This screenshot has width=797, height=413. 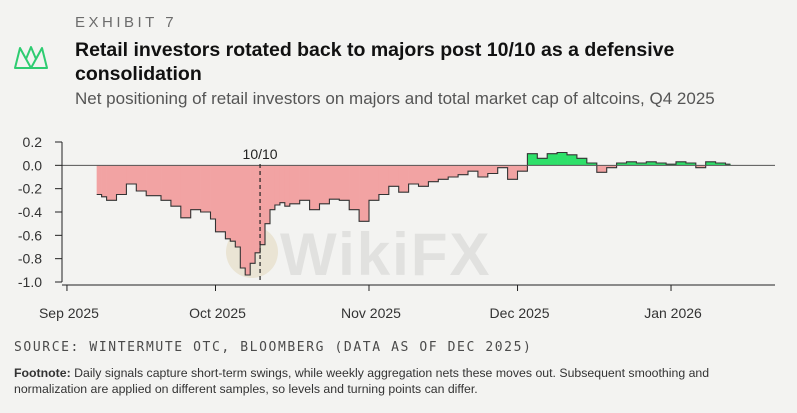 What do you see at coordinates (33, 142) in the screenshot?
I see `y-tick-label: 0.2` at bounding box center [33, 142].